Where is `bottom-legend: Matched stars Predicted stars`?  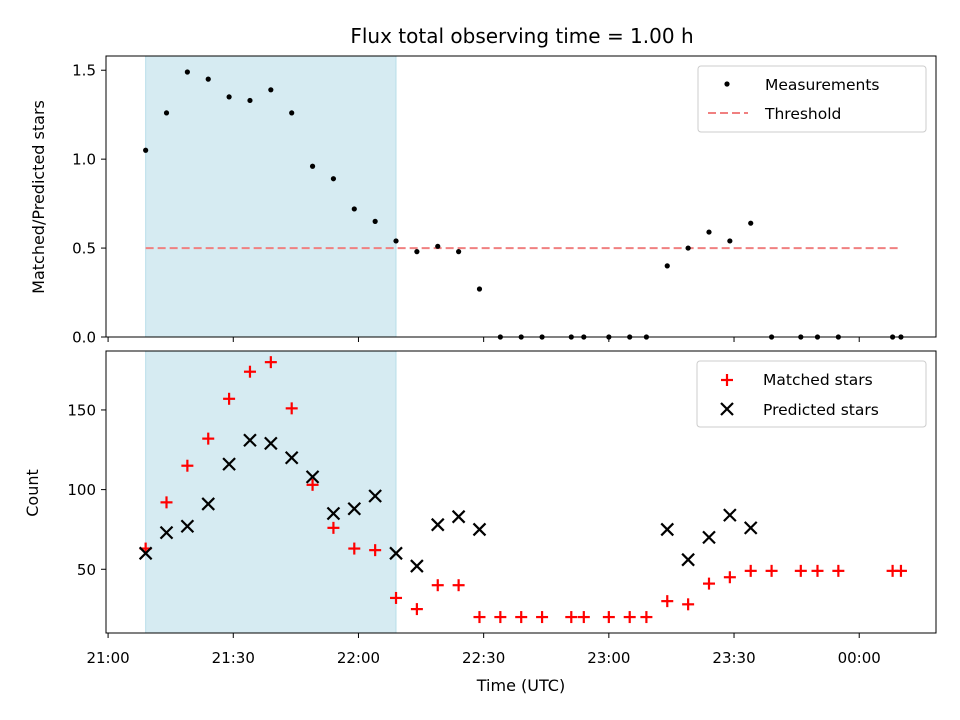 bottom-legend: Matched stars Predicted stars is located at coordinates (811, 394).